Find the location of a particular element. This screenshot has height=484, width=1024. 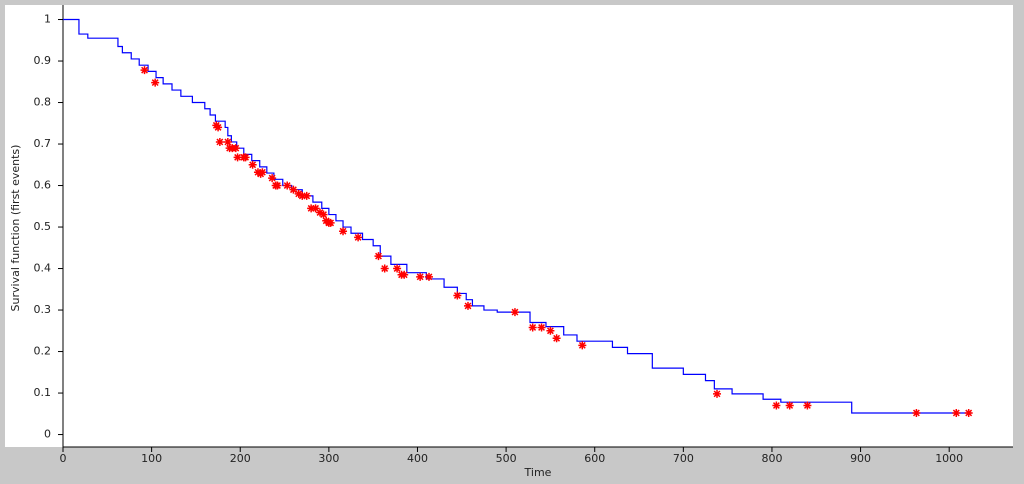

y-tick-label: 0.1 is located at coordinates (43, 392).